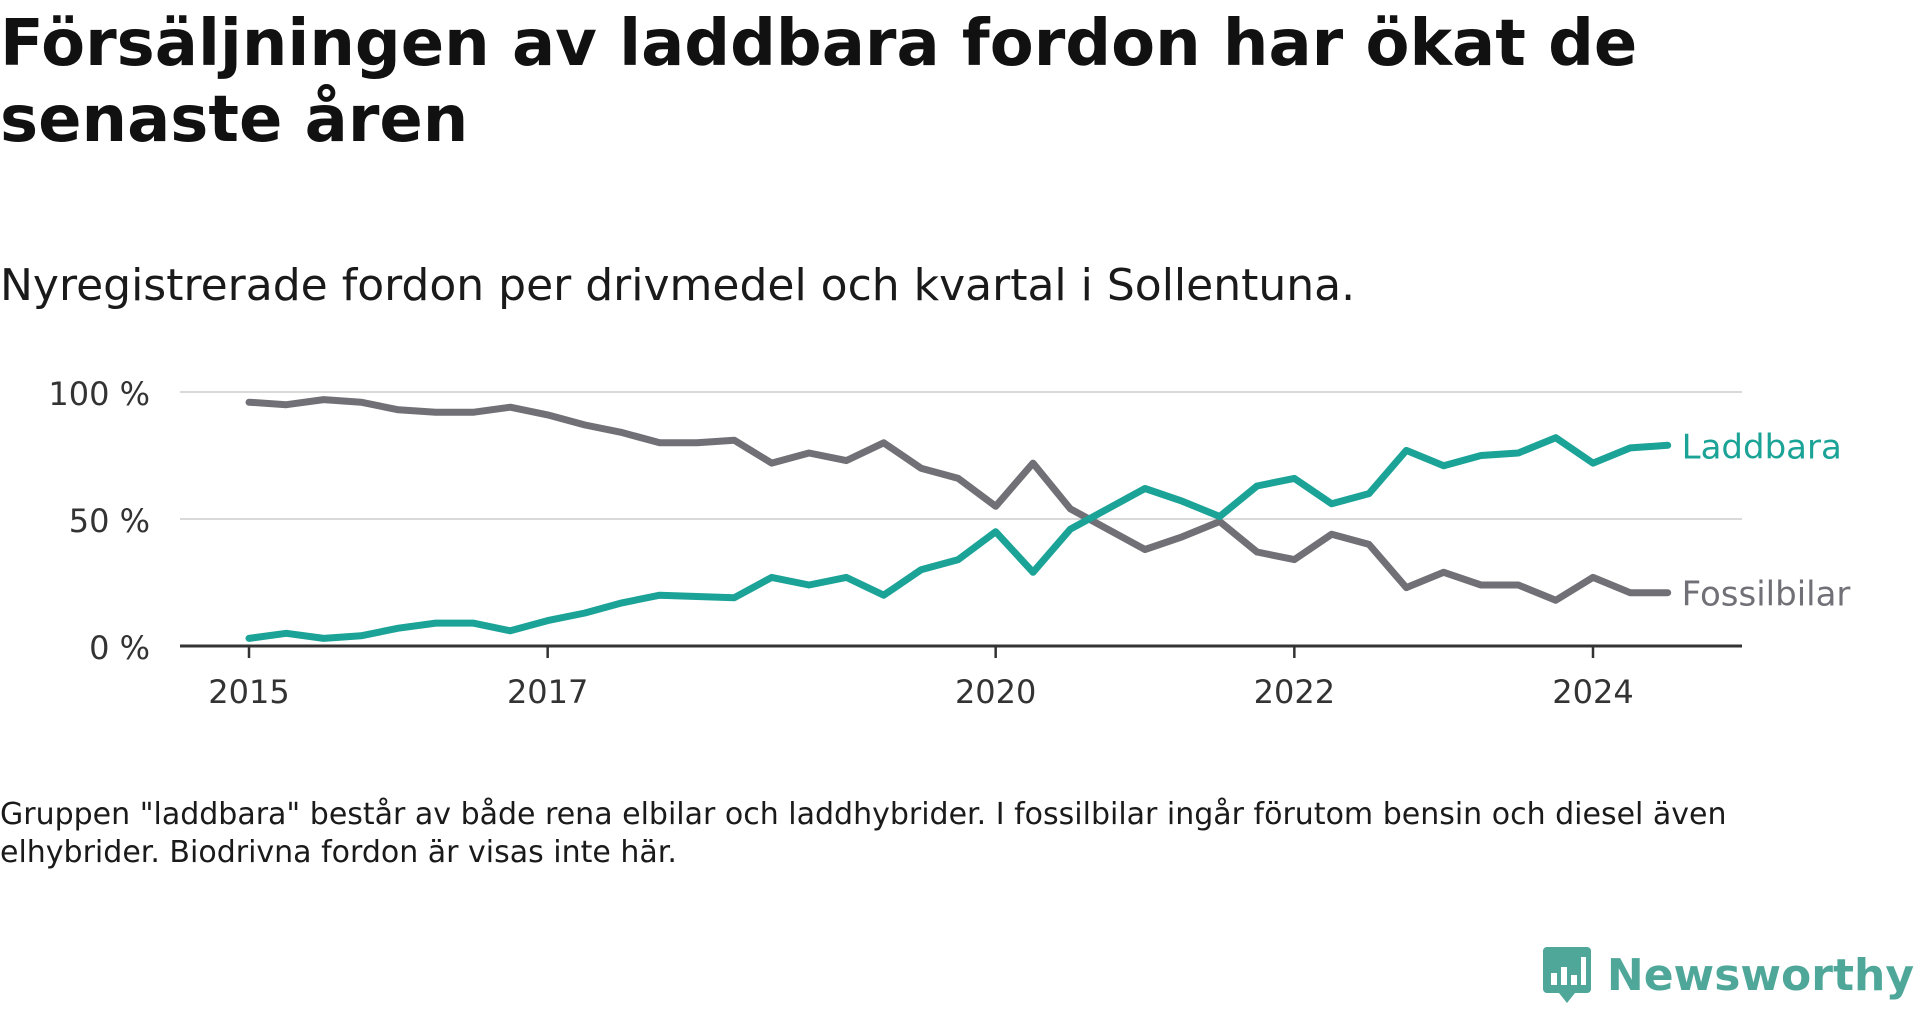 The height and width of the screenshot is (1010, 1920). Describe the element at coordinates (1760, 975) in the screenshot. I see `brand-name: Newsworthy` at that location.